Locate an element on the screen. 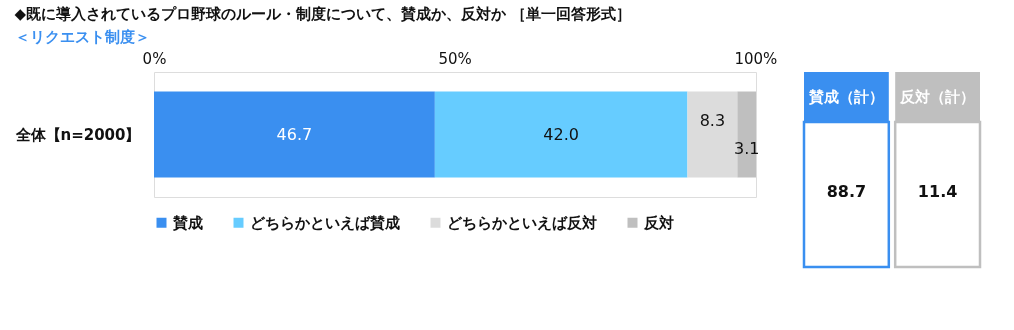  category-label: 反対（計） is located at coordinates (937, 97).